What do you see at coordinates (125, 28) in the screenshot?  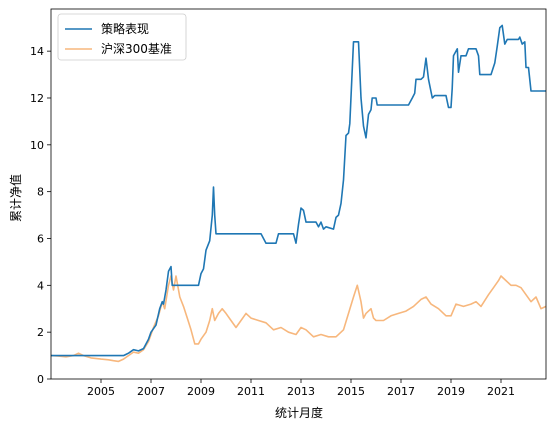 I see `legend-label: 策略表现` at bounding box center [125, 28].